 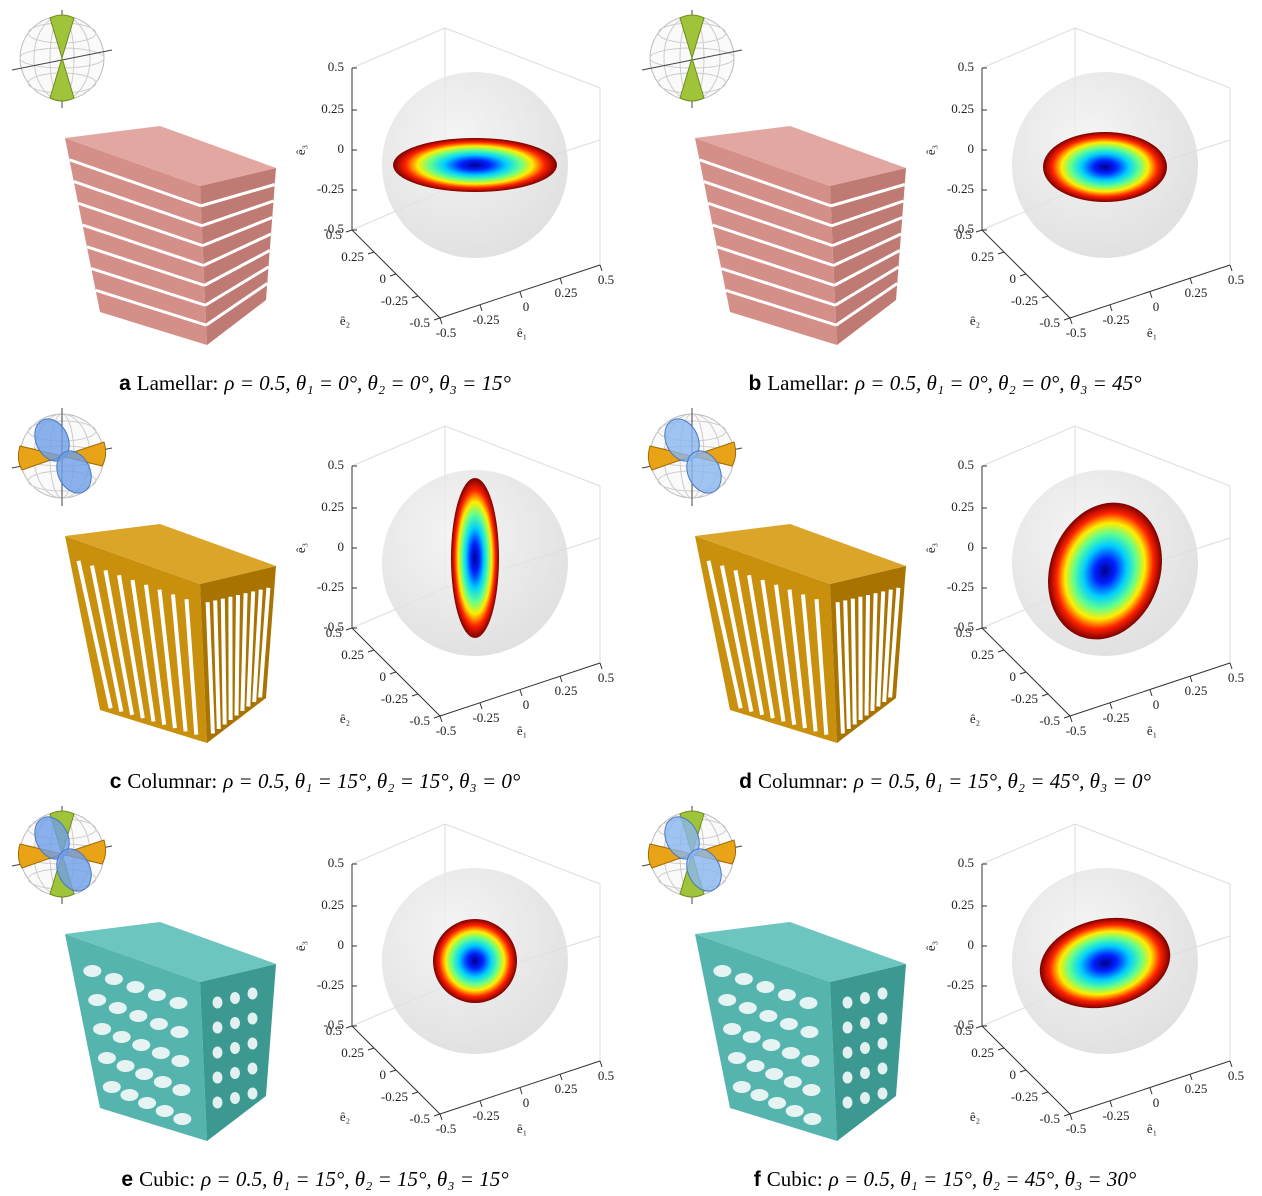 What do you see at coordinates (1196, 1088) in the screenshot?
I see `e1-tick-label: 0.25` at bounding box center [1196, 1088].